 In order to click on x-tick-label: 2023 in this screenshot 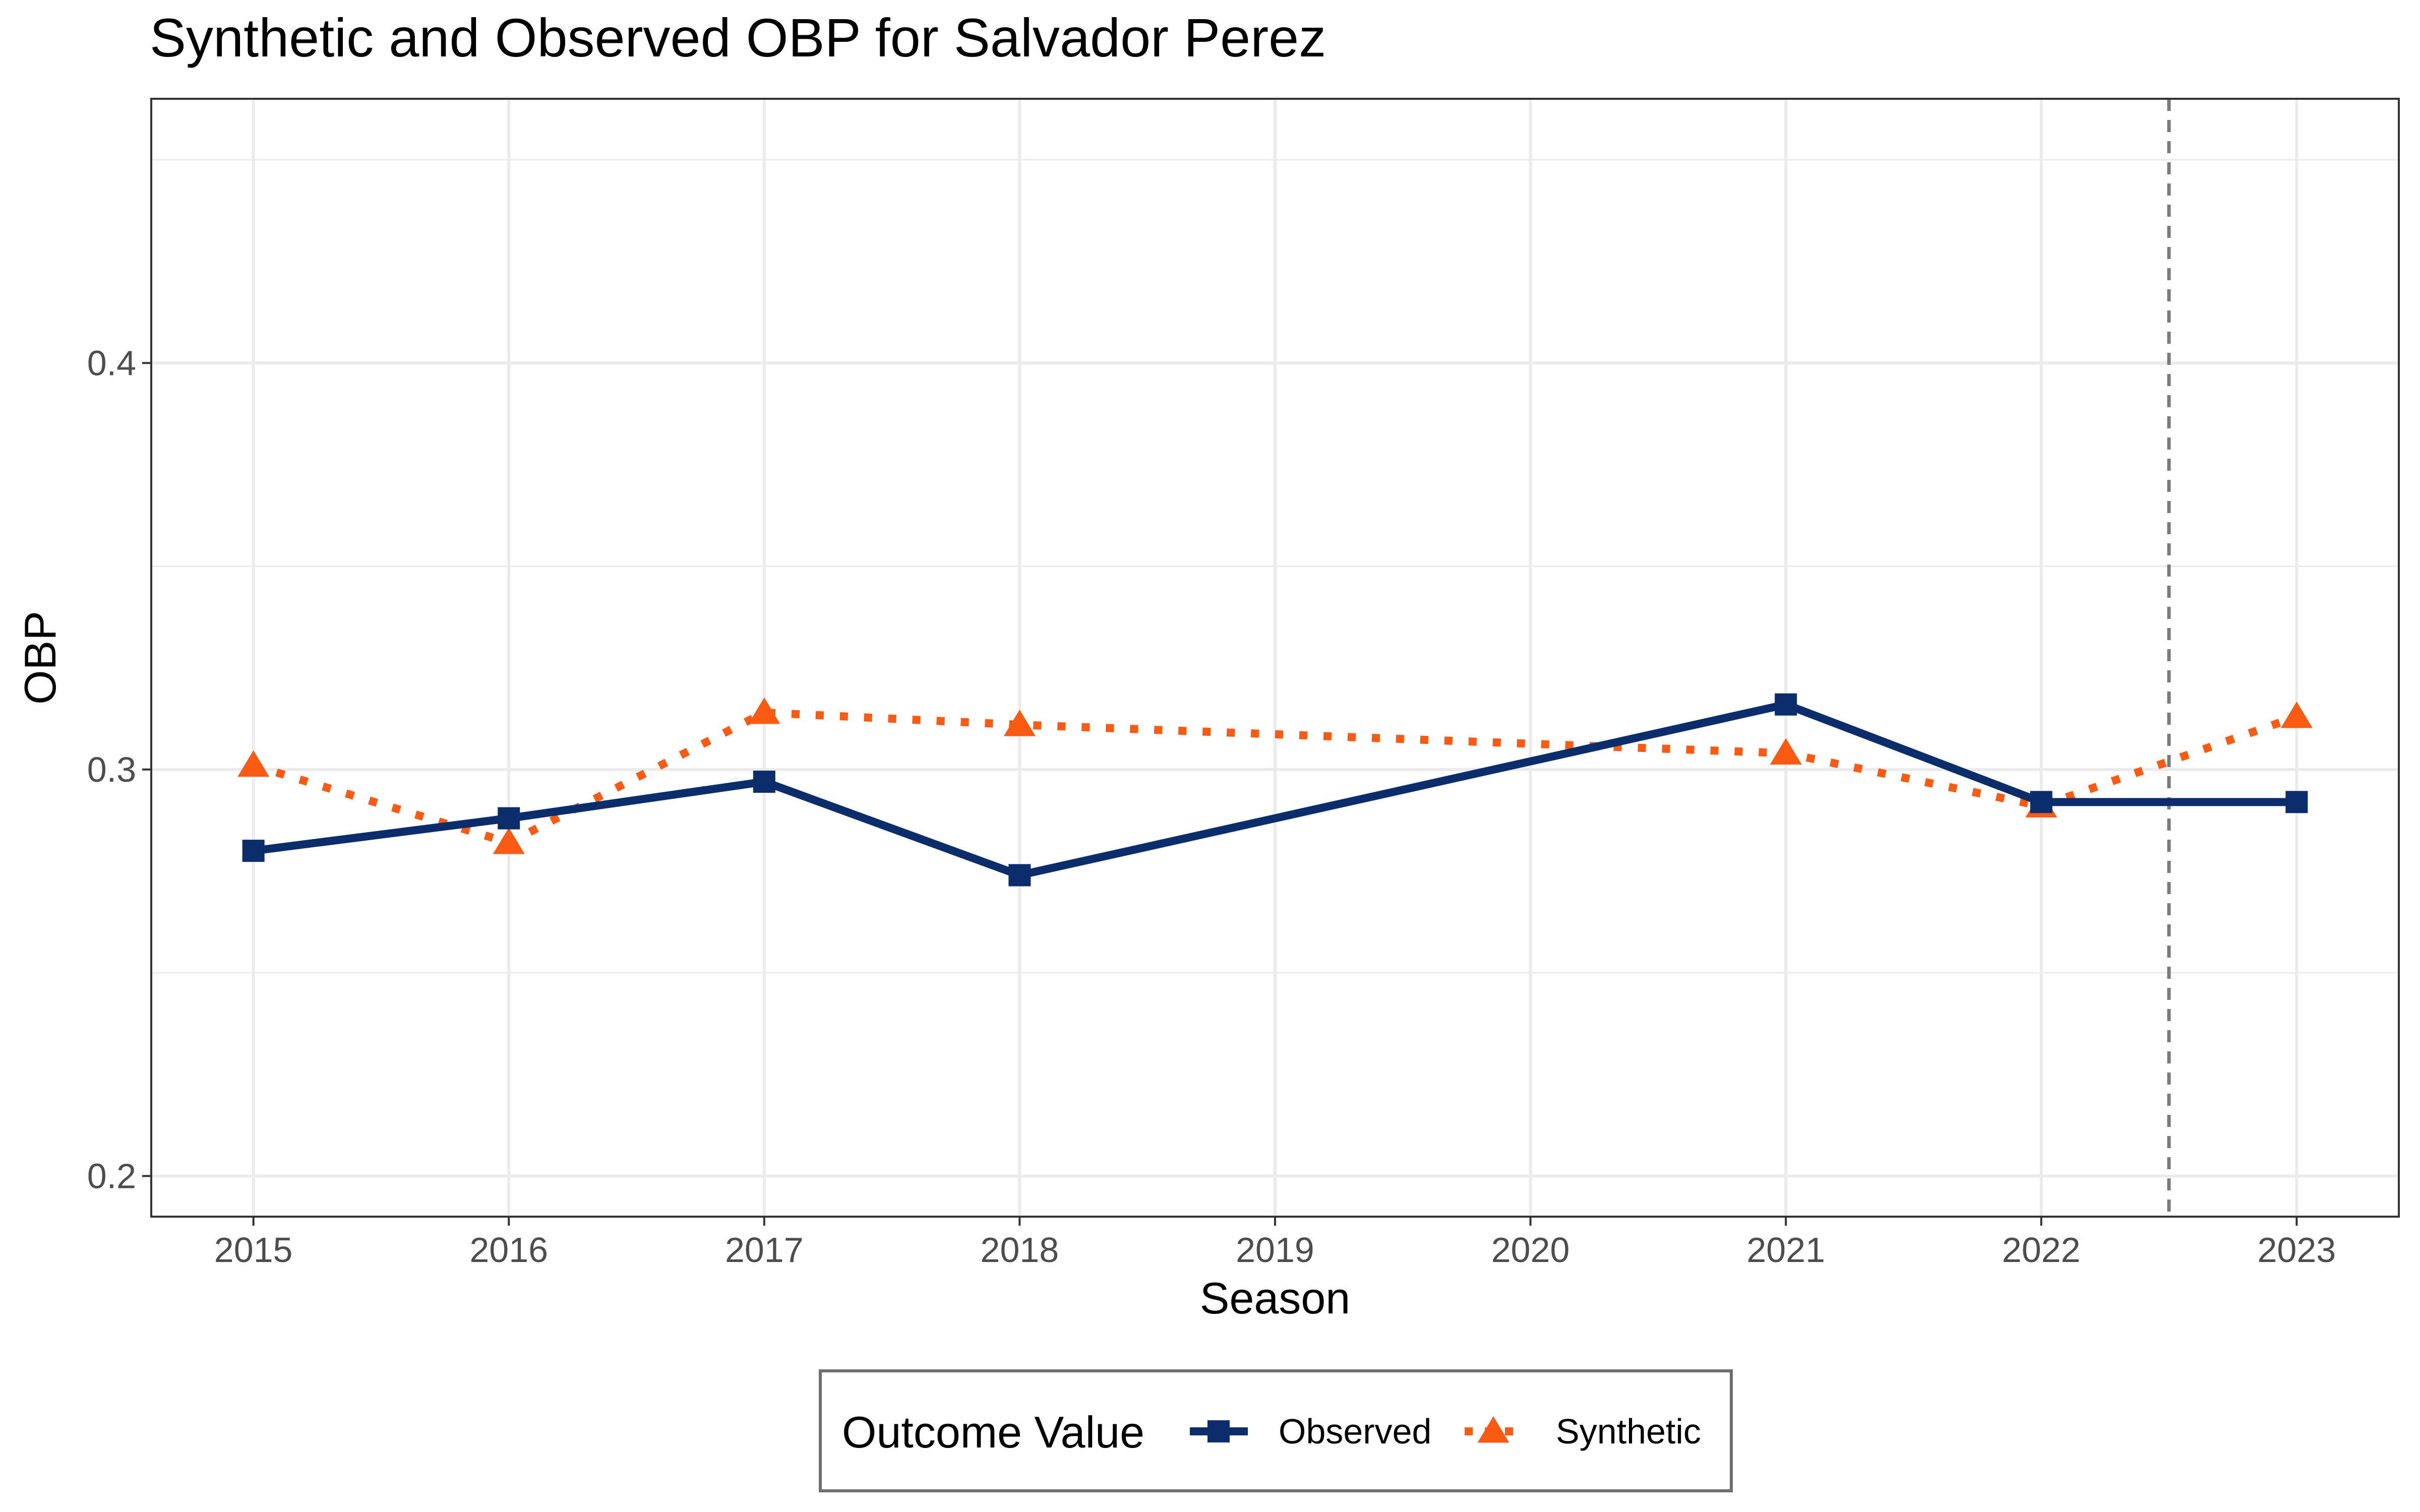, I will do `click(2296, 1250)`.